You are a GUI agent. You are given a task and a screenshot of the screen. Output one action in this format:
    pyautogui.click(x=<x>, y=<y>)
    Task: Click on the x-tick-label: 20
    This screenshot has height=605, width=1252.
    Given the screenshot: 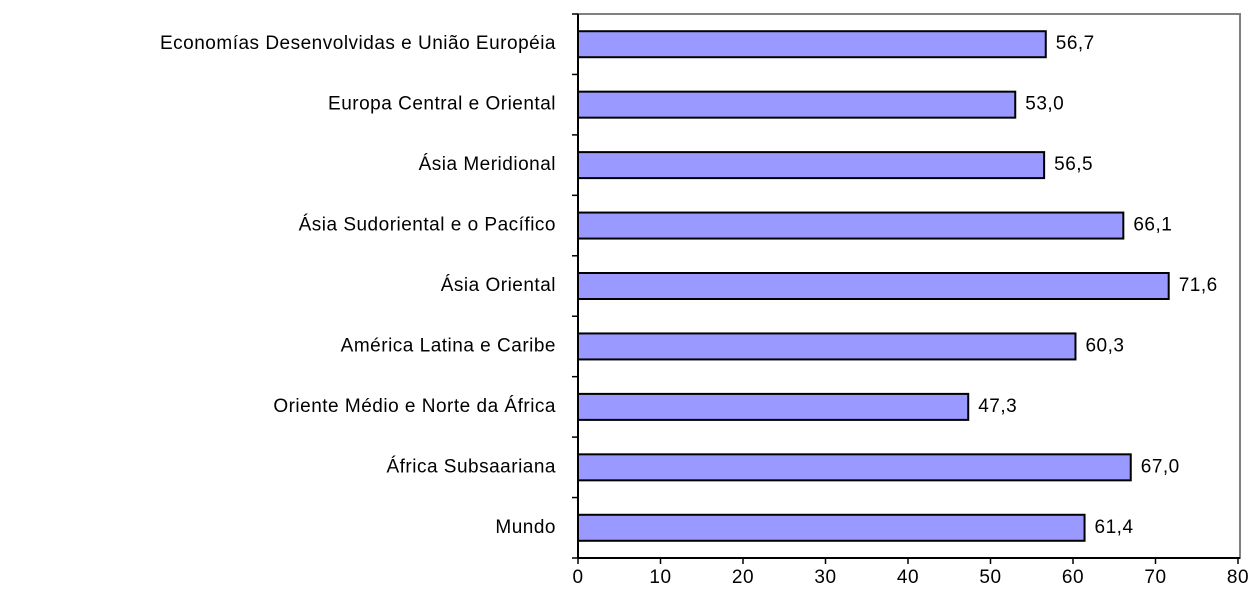 What is the action you would take?
    pyautogui.click(x=743, y=577)
    